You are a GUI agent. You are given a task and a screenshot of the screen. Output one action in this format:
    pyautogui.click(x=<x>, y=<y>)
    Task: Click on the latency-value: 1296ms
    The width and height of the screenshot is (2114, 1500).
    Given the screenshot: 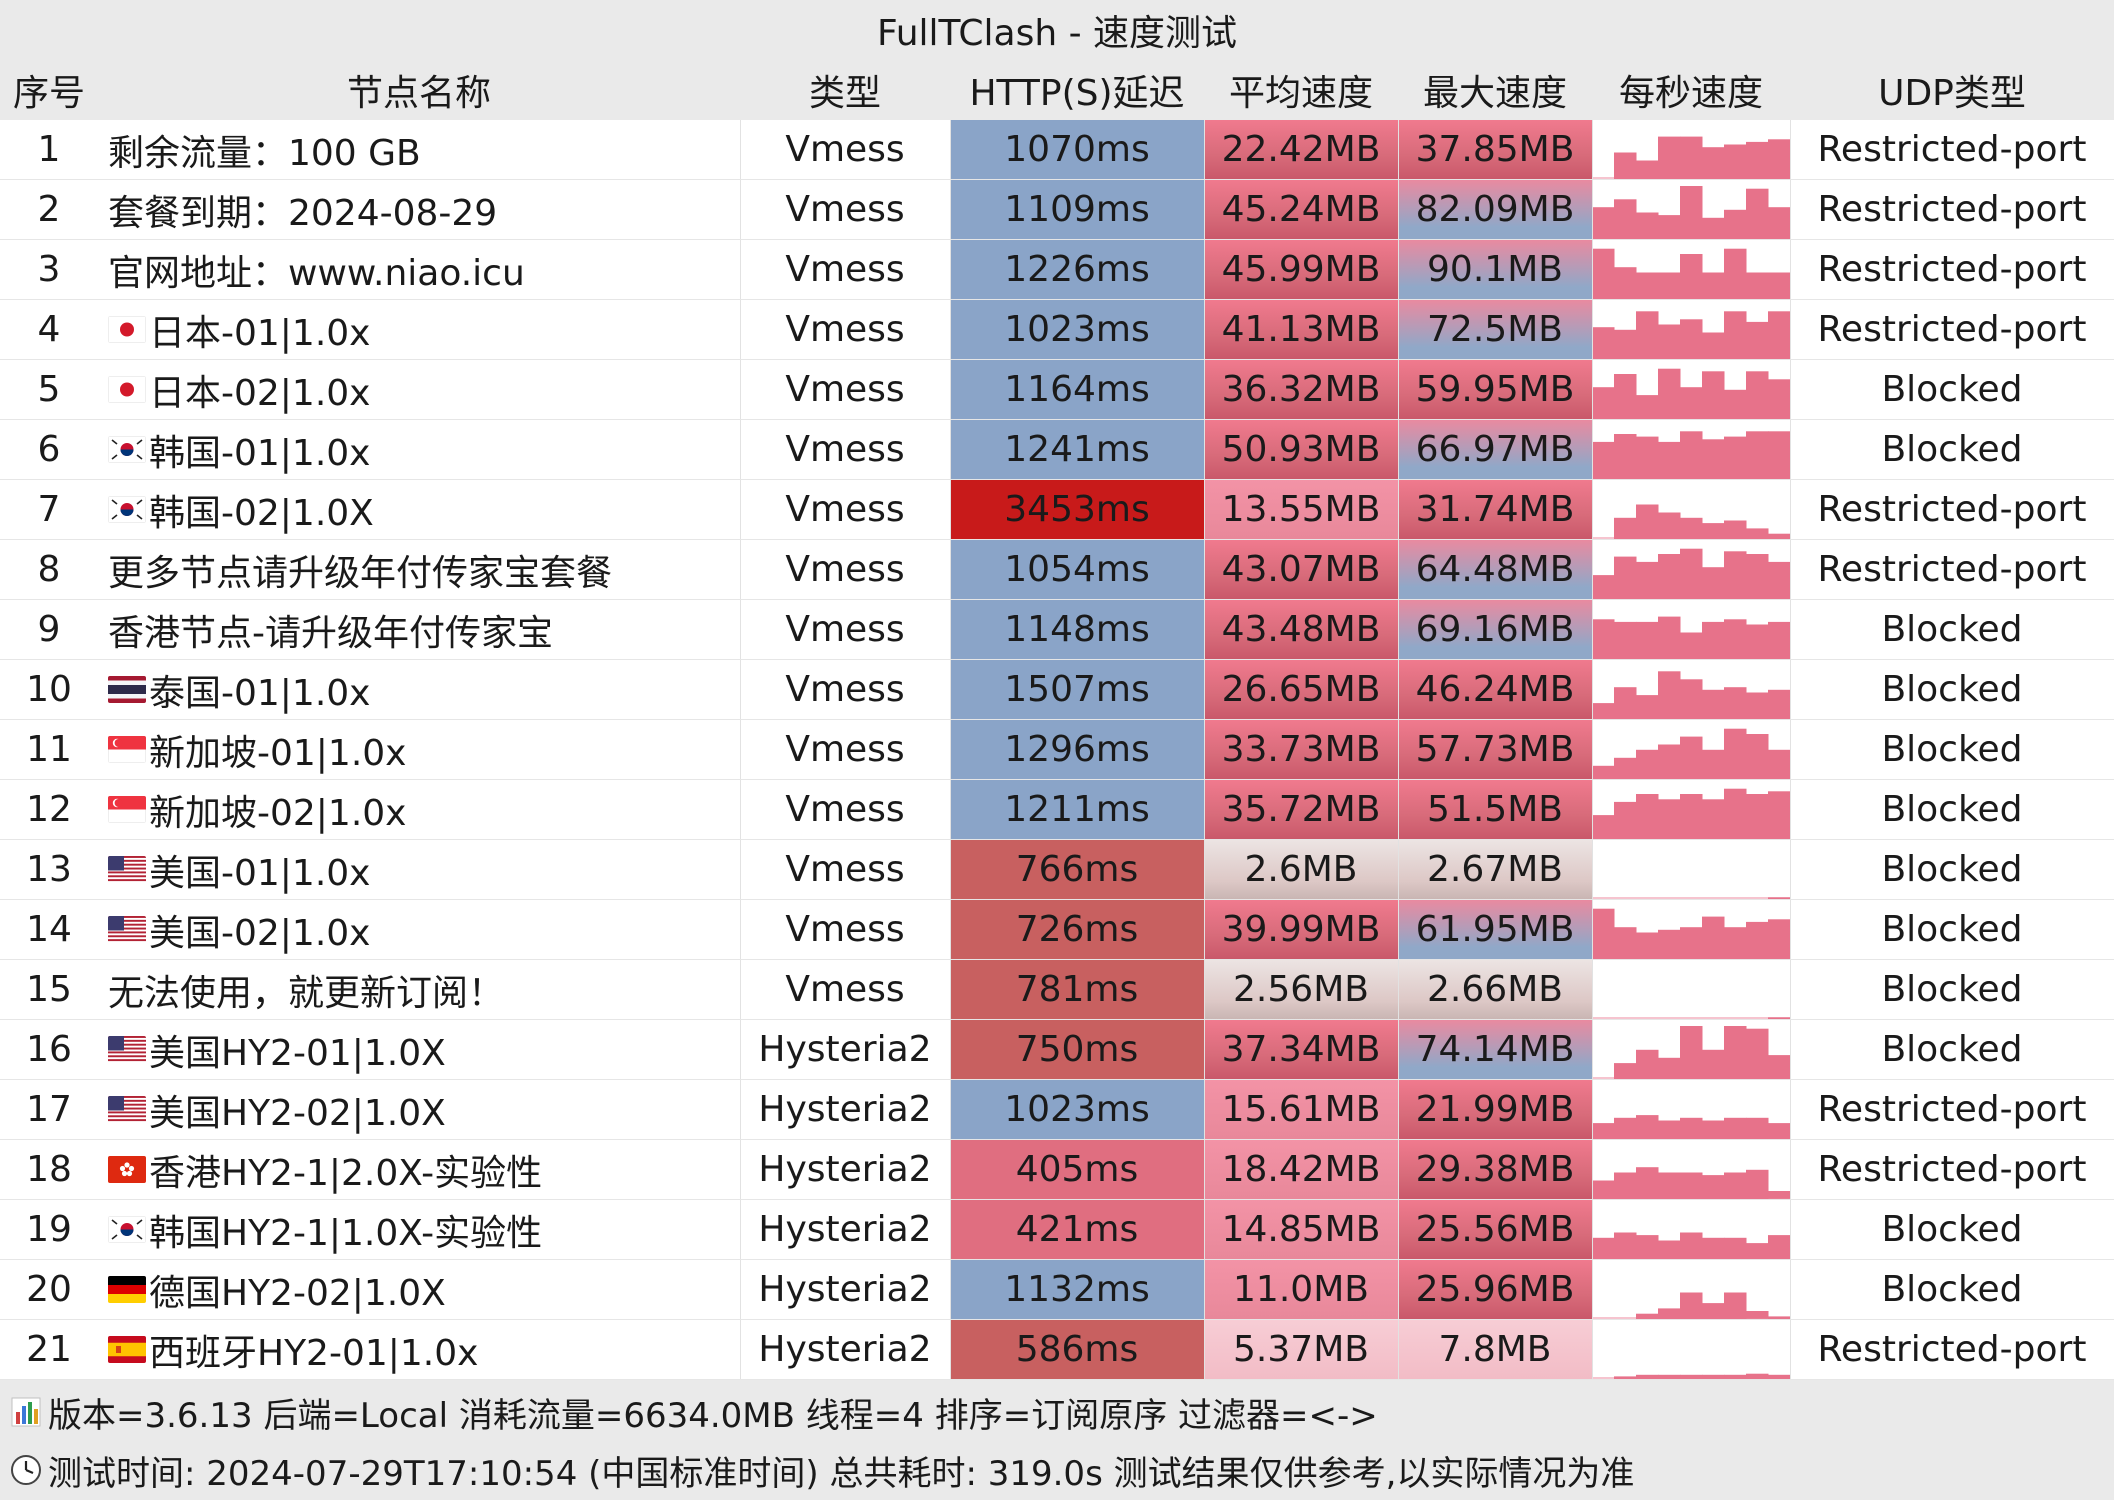 What is the action you would take?
    pyautogui.click(x=1077, y=749)
    